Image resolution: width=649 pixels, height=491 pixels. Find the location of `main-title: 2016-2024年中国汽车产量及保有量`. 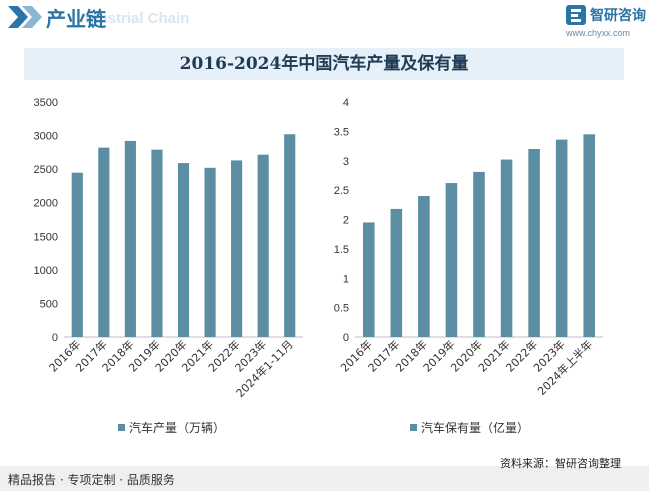

main-title: 2016-2024年中国汽车产量及保有量 is located at coordinates (324, 64).